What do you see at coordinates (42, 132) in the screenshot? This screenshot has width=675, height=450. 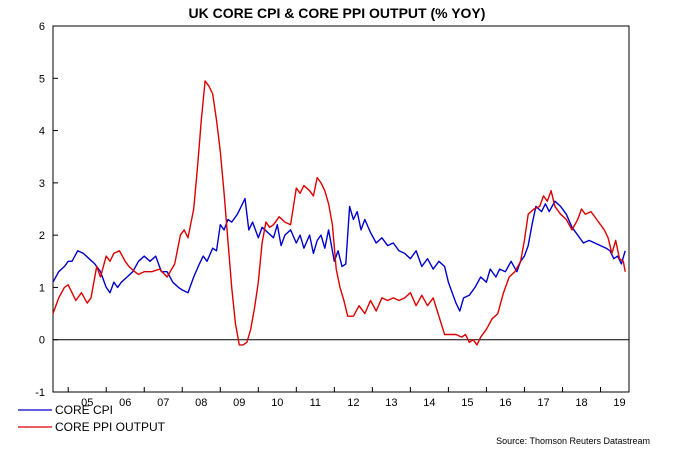 I see `y-tick-label: 4` at bounding box center [42, 132].